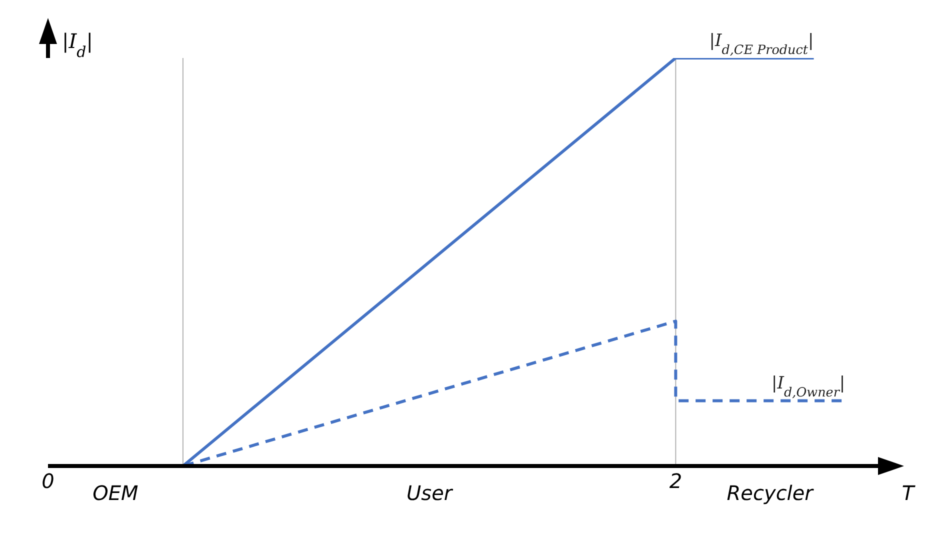  Describe the element at coordinates (115, 493) in the screenshot. I see `text: OEM` at that location.